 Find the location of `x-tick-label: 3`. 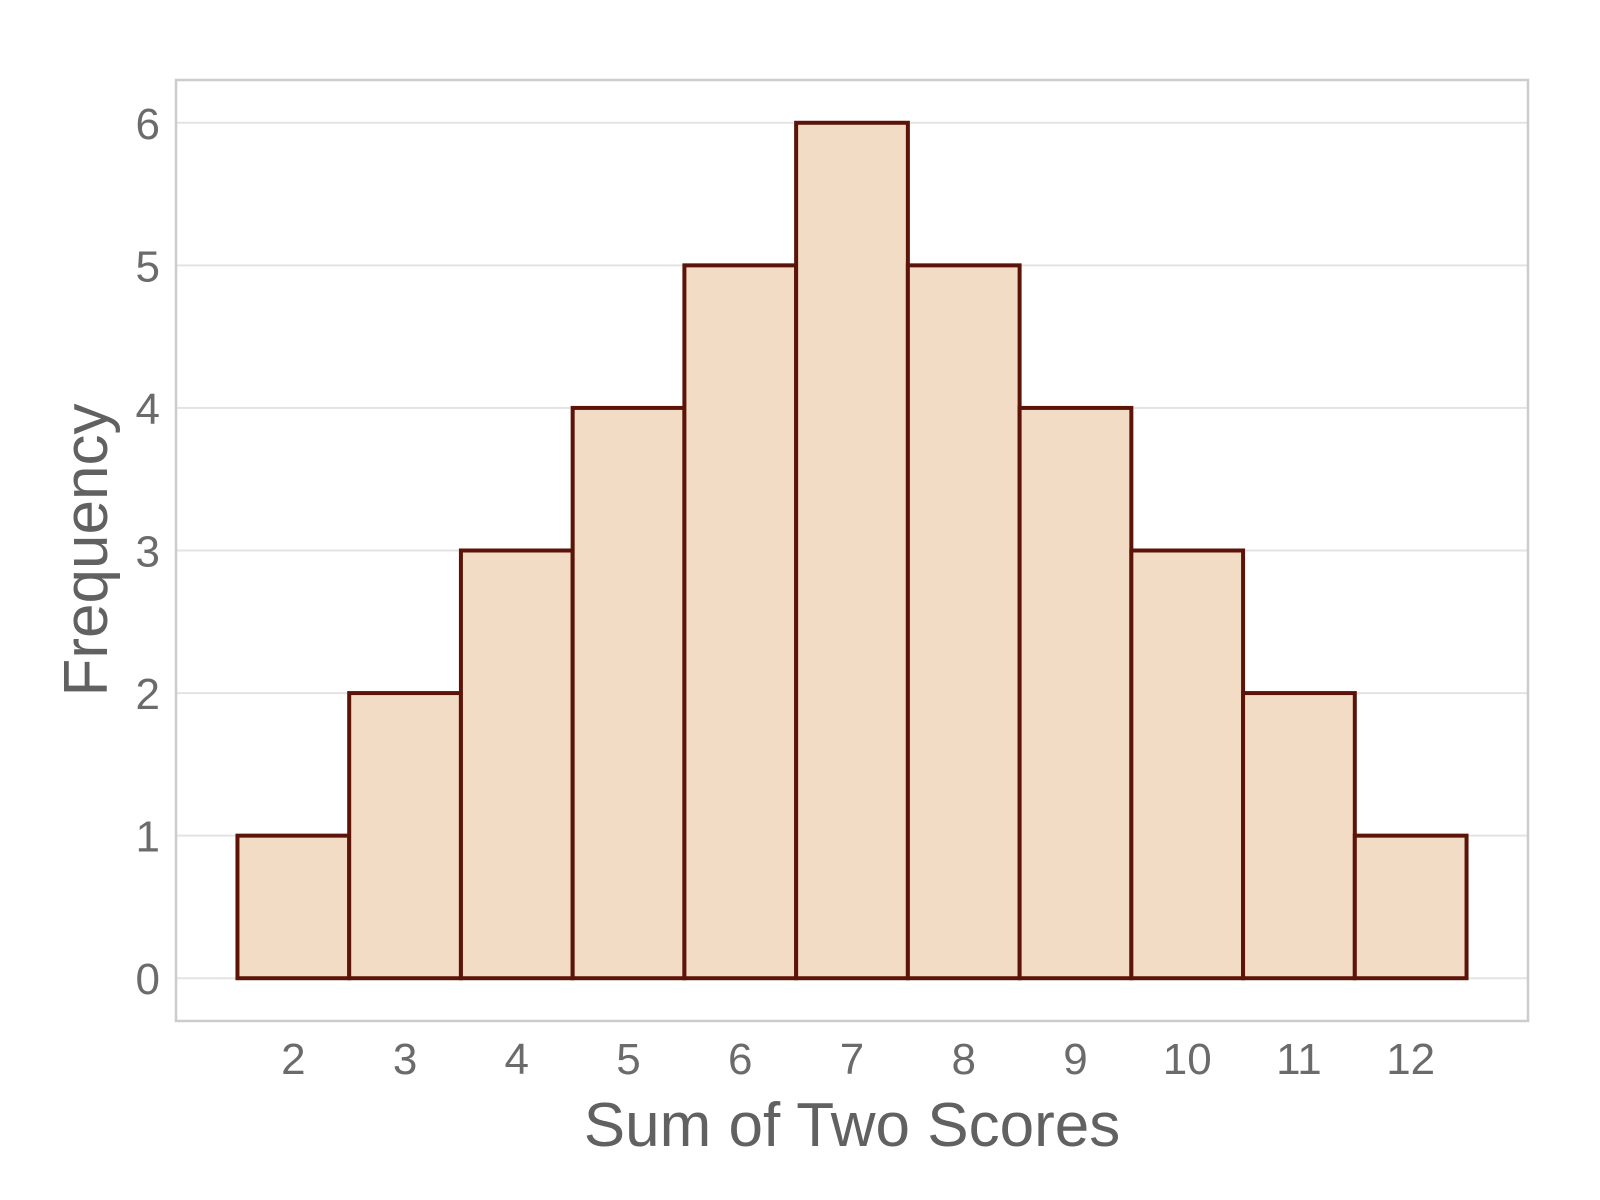

x-tick-label: 3 is located at coordinates (405, 1059).